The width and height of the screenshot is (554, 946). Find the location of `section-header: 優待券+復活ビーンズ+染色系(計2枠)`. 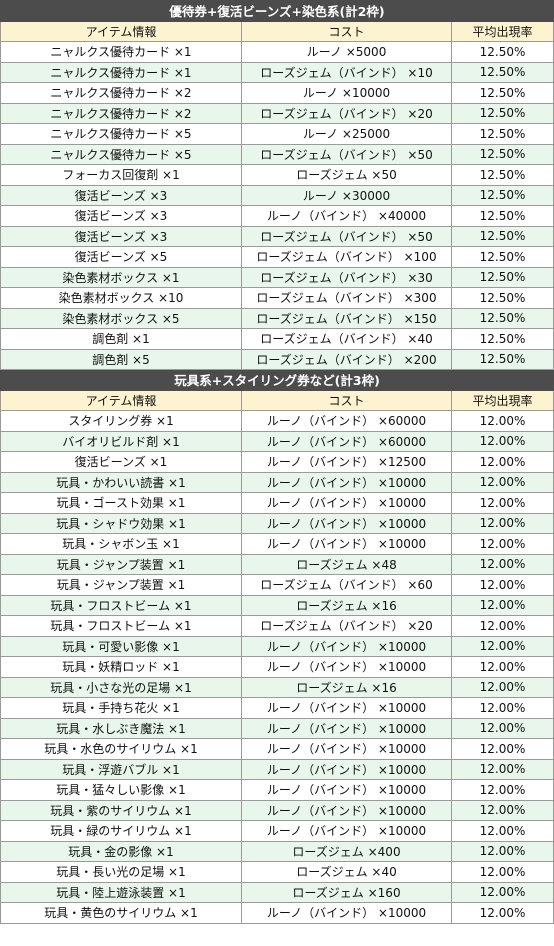

section-header: 優待券+復活ビーンズ+染色系(計2枠) is located at coordinates (277, 11).